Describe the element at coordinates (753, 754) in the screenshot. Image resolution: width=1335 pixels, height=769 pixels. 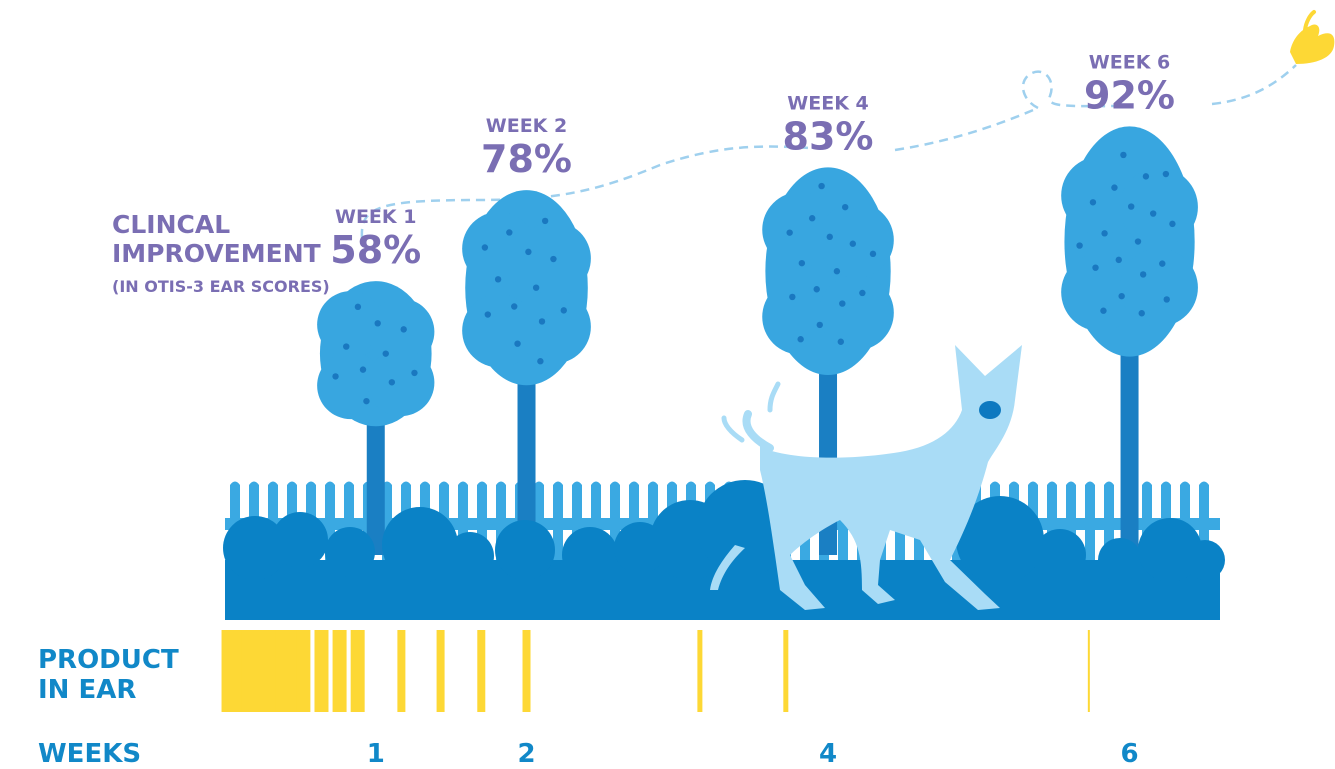
I see `x-tick-labels: 1 2 4 6` at that location.